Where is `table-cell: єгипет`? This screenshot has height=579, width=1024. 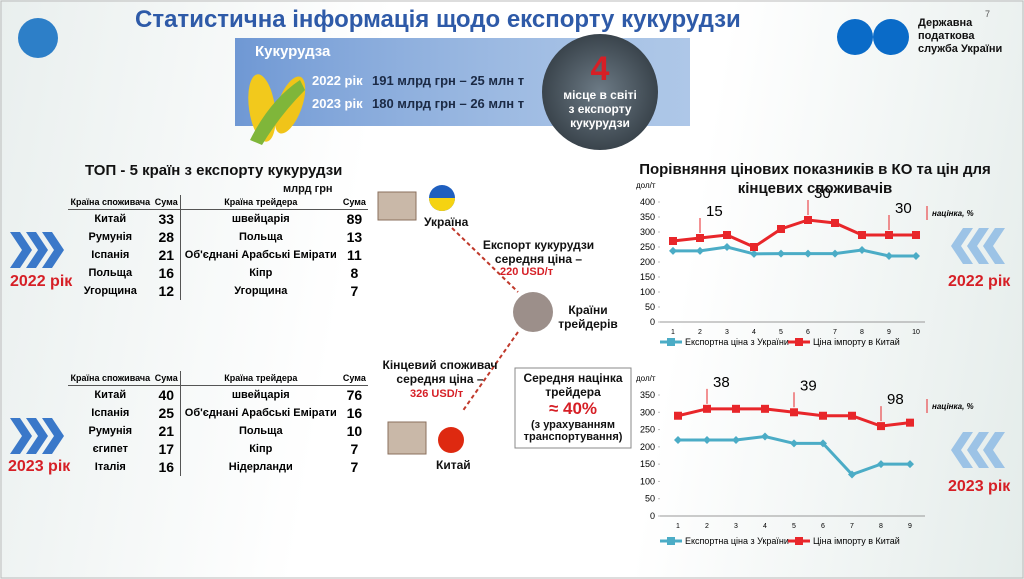 table-cell: єгипет is located at coordinates (110, 449).